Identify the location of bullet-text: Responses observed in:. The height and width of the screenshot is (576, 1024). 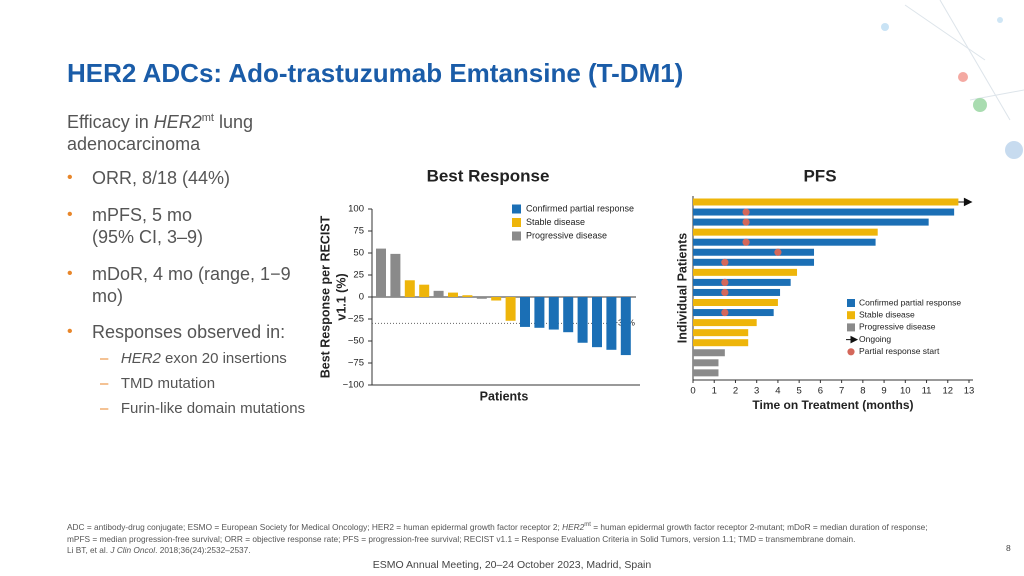
(189, 332).